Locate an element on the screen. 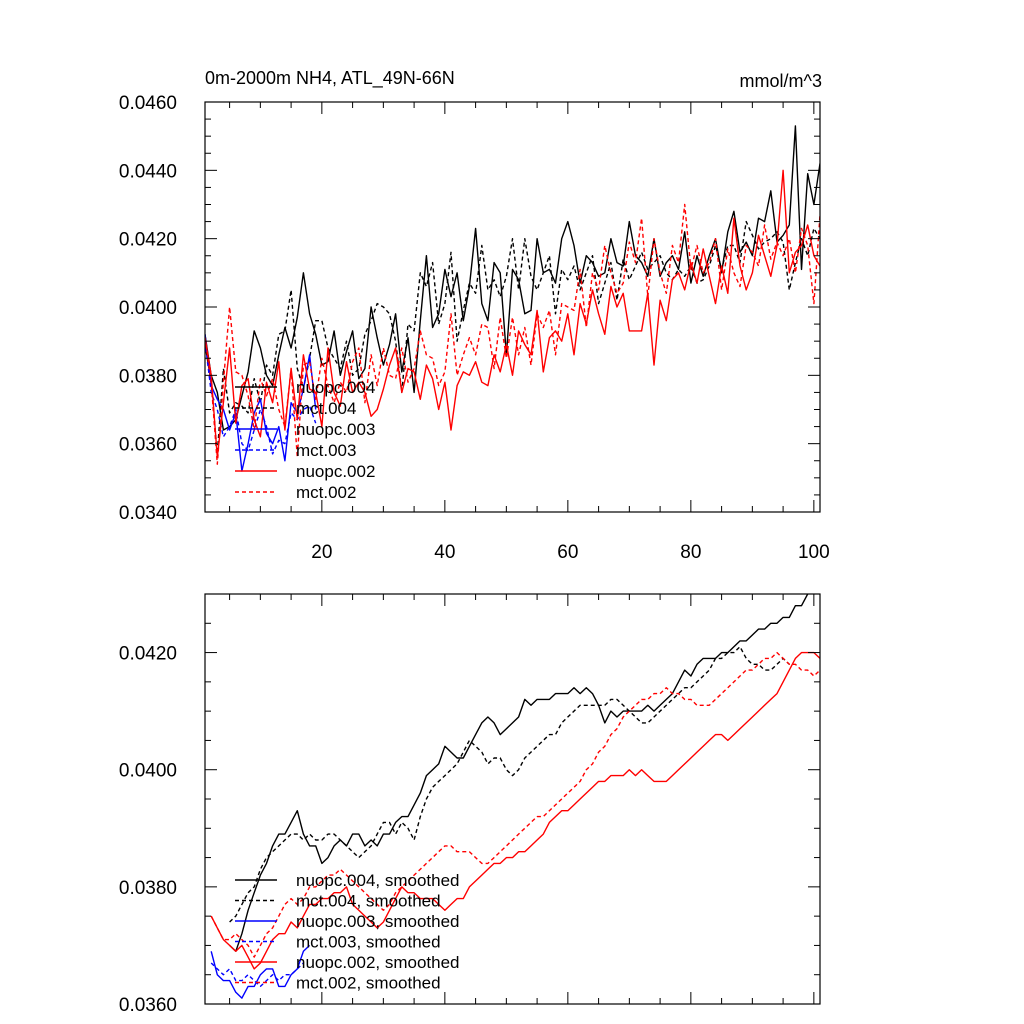 The height and width of the screenshot is (1024, 1024). y-tick-label: 0.0460 is located at coordinates (148, 103).